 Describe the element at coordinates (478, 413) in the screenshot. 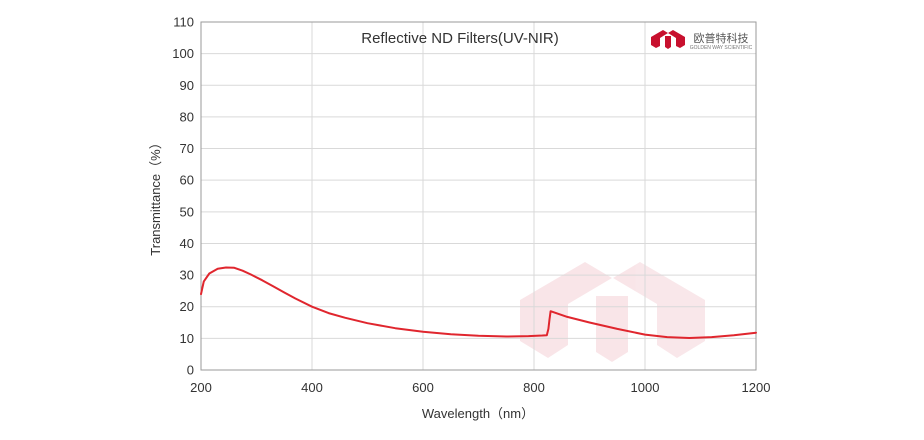

I see `x-axis-title: Wavelength（nm）` at that location.